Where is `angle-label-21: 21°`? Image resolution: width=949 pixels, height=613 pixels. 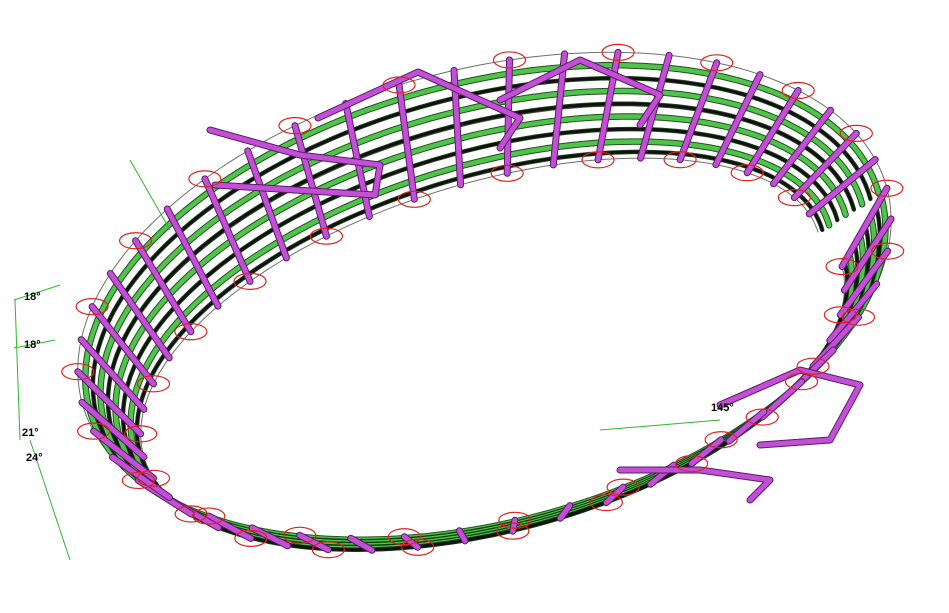 angle-label-21: 21° is located at coordinates (30, 433).